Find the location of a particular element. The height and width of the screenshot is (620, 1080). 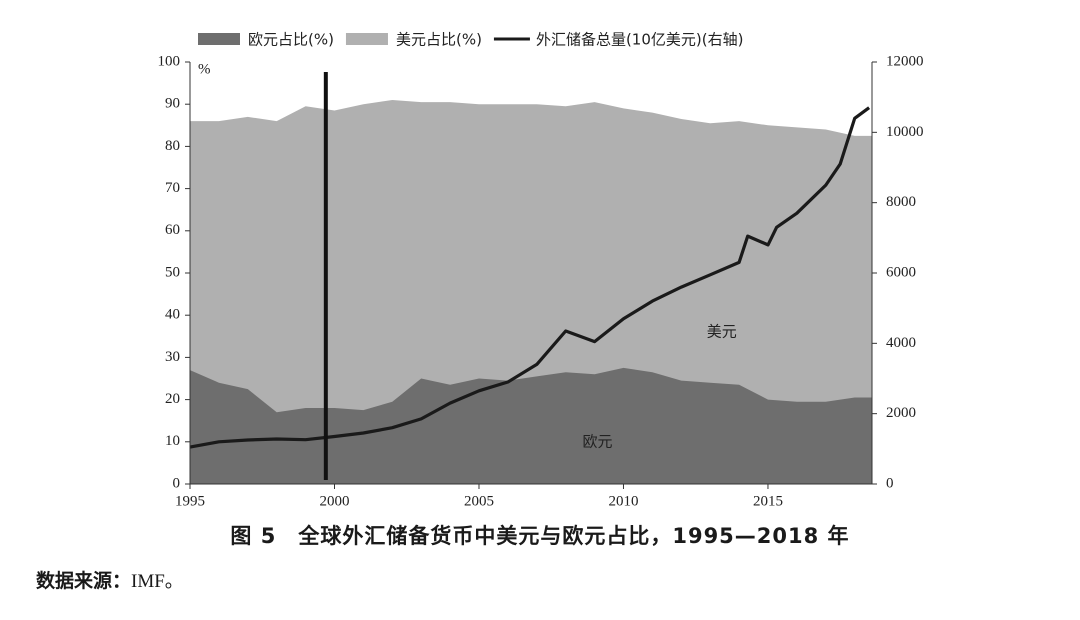

y-left-tick-label: 70 is located at coordinates (172, 188).